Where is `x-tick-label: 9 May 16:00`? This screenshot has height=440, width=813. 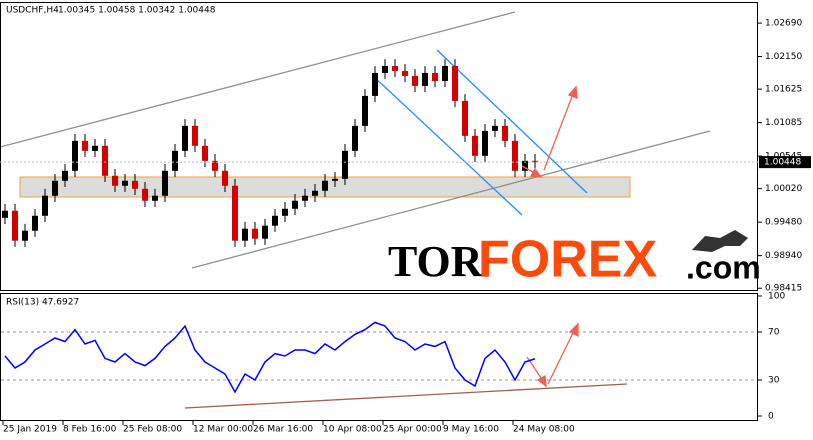 x-tick-label: 9 May 16:00 is located at coordinates (471, 430).